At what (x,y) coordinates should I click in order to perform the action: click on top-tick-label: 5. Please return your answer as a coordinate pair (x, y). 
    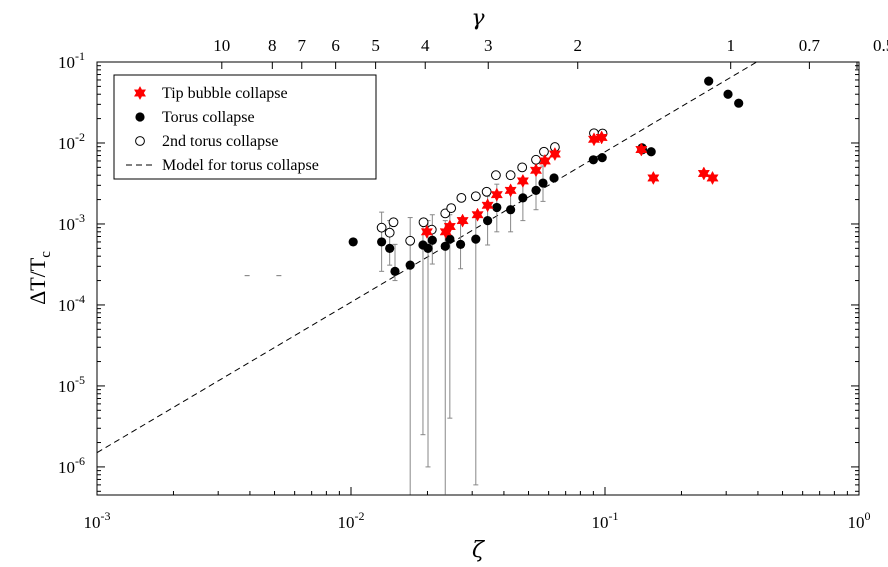
    Looking at the image, I should click on (375, 45).